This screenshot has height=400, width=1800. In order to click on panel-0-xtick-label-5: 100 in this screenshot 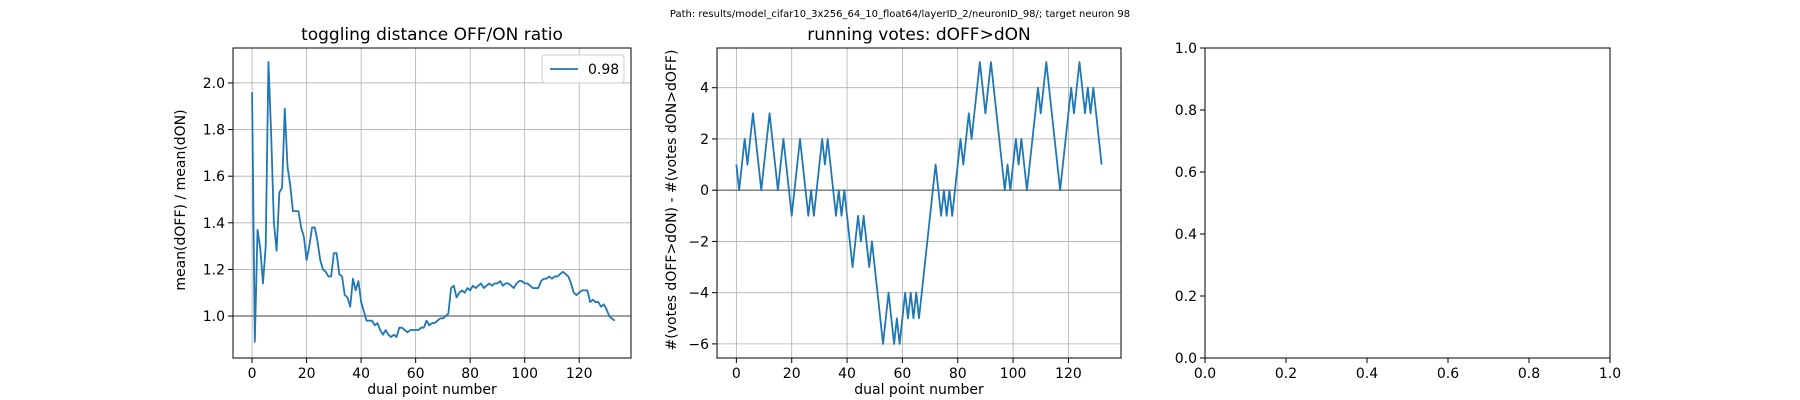, I will do `click(524, 374)`.